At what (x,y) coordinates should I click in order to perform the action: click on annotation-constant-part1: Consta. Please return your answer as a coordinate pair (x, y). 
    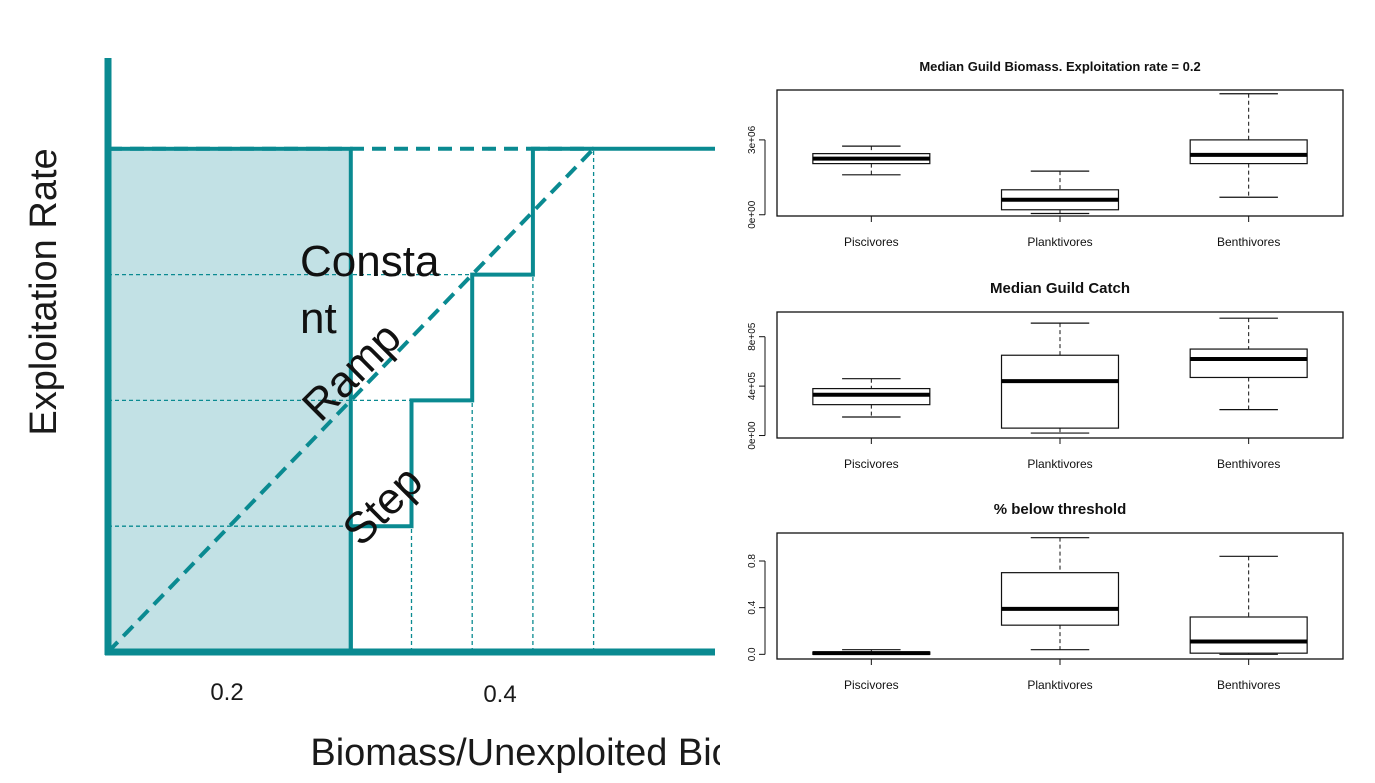
    Looking at the image, I should click on (370, 261).